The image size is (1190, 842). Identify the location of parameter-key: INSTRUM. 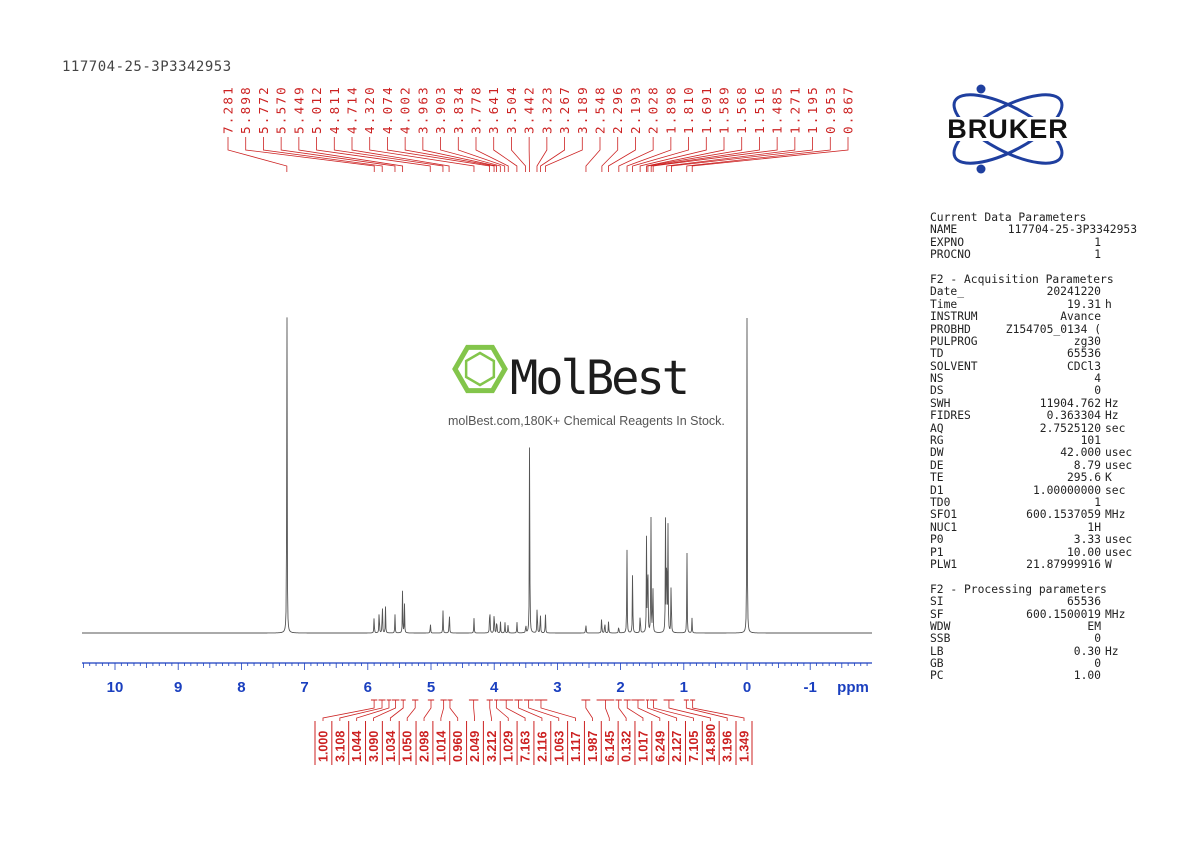
(954, 317).